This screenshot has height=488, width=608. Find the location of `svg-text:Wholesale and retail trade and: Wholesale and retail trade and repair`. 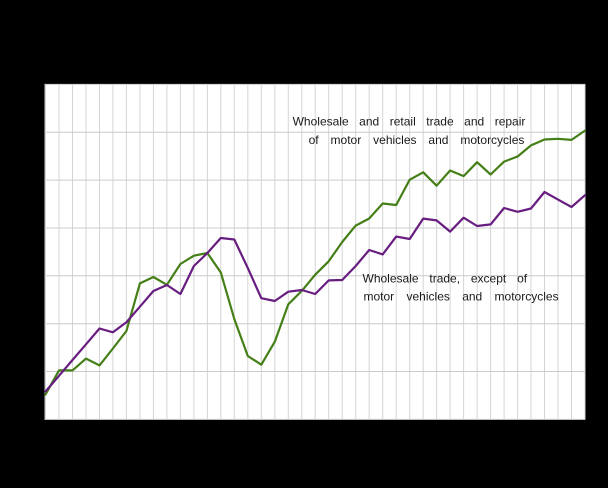

svg-text:Wholesale and retail trade and: Wholesale and retail trade and repair is located at coordinates (409, 122).